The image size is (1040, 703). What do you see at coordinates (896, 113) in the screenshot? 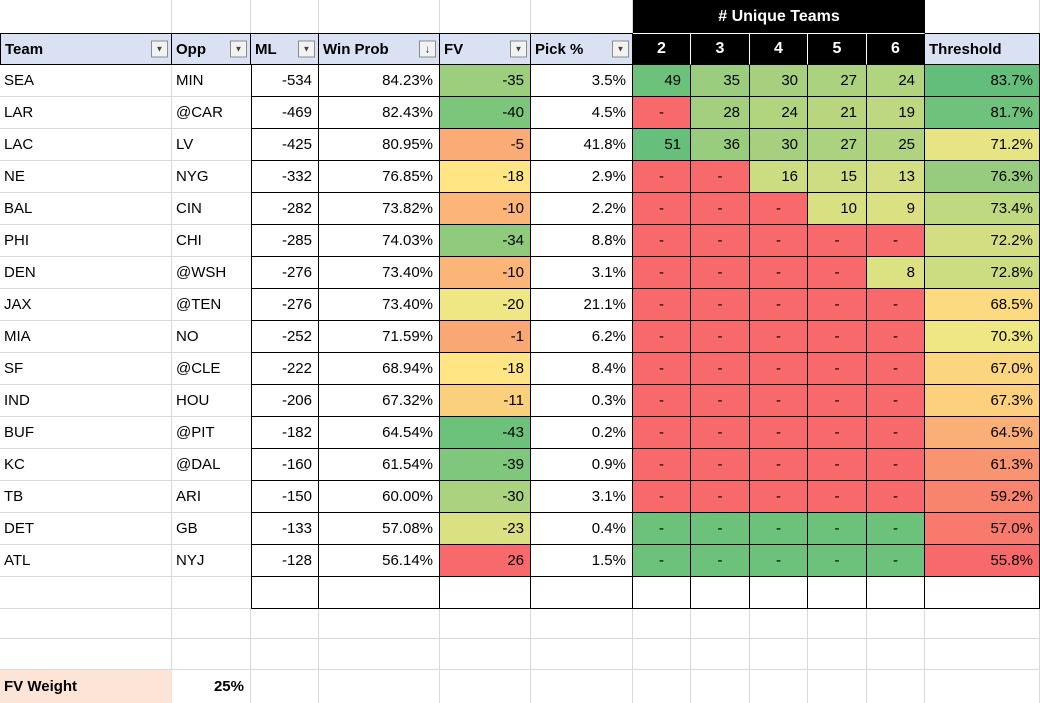
I see `cell-unique-6: 19` at bounding box center [896, 113].